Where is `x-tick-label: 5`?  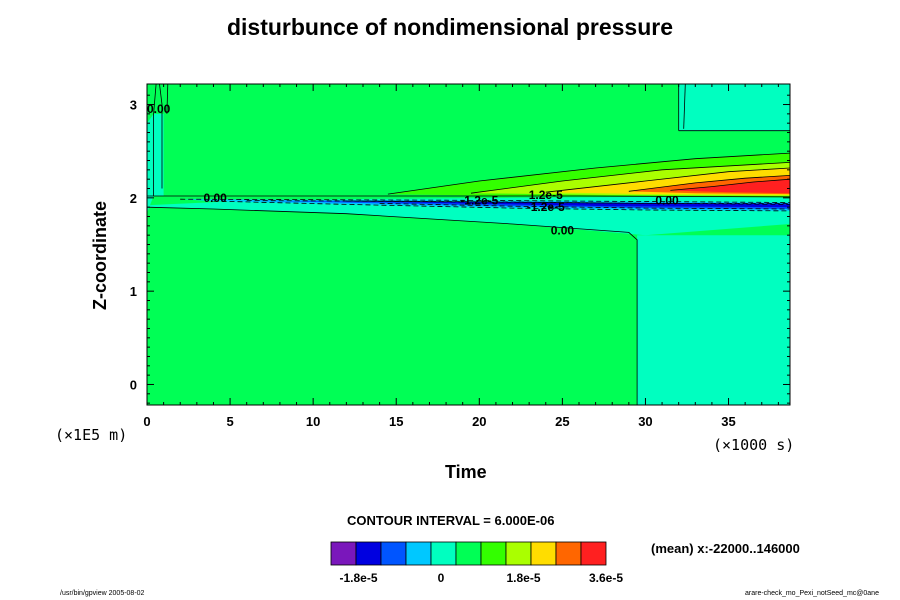 x-tick-label: 5 is located at coordinates (229, 421).